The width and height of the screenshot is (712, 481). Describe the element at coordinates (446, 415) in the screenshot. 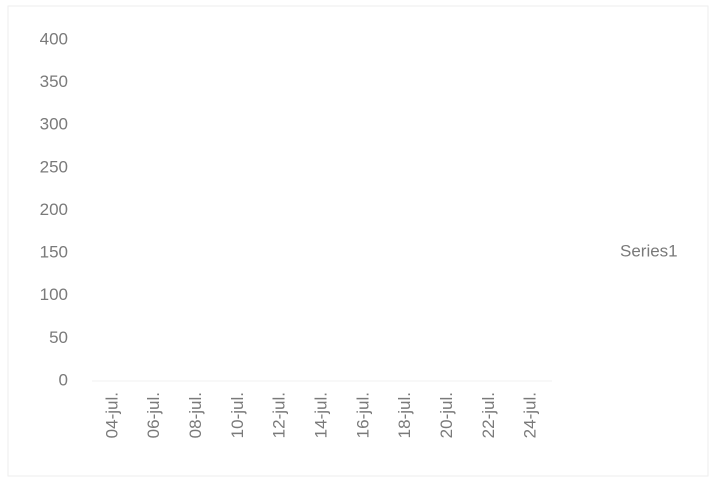

I see `x-tick-label: 20-jul.` at that location.